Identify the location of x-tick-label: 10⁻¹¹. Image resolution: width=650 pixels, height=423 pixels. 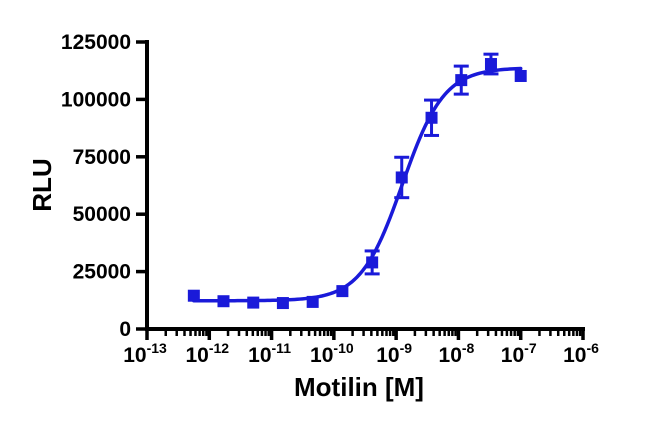
(269, 353).